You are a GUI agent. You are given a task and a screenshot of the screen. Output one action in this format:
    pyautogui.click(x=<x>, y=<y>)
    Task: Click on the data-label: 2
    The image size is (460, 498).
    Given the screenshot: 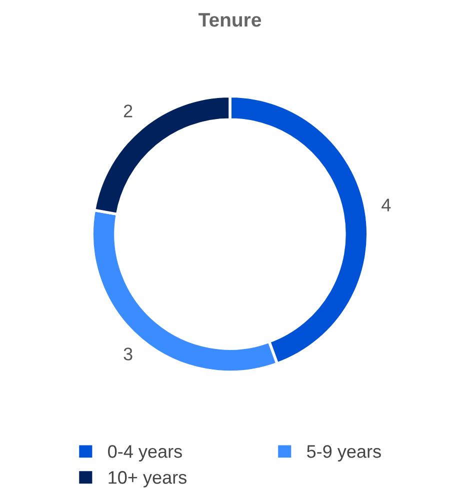 What is the action you would take?
    pyautogui.click(x=128, y=111)
    